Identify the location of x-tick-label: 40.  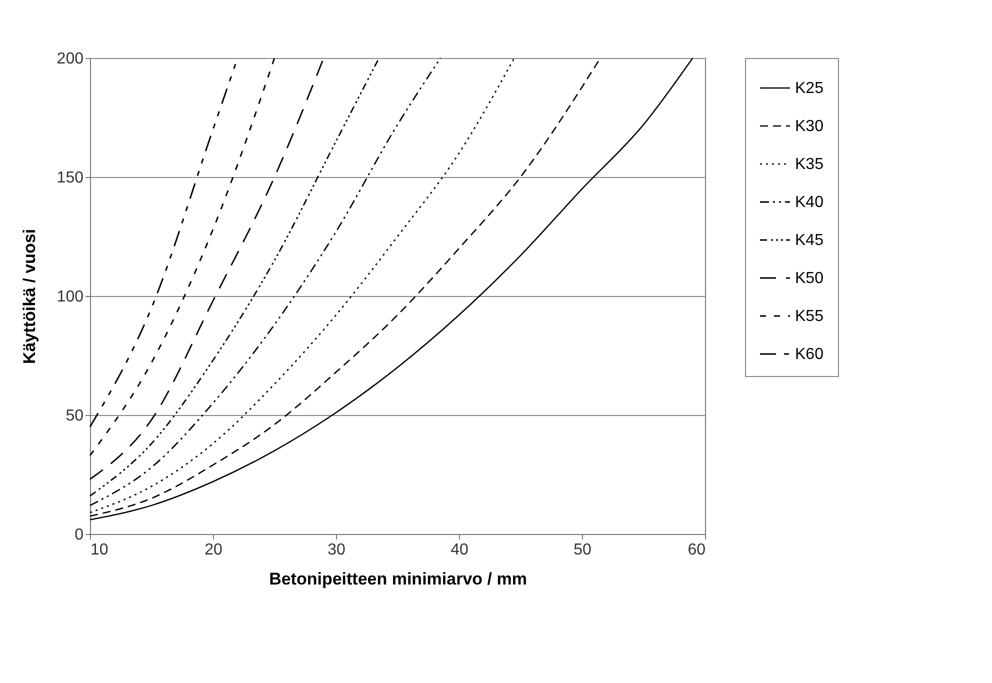
(459, 550).